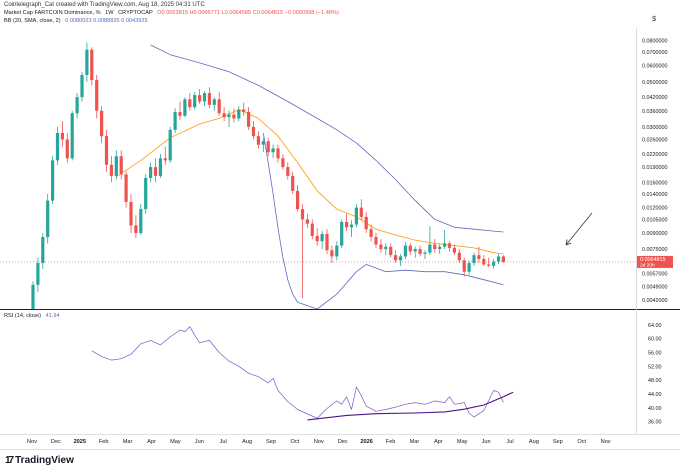 The width and height of the screenshot is (680, 473). Describe the element at coordinates (654, 234) in the screenshot. I see `price-tick-label: 0.0090000` at that location.